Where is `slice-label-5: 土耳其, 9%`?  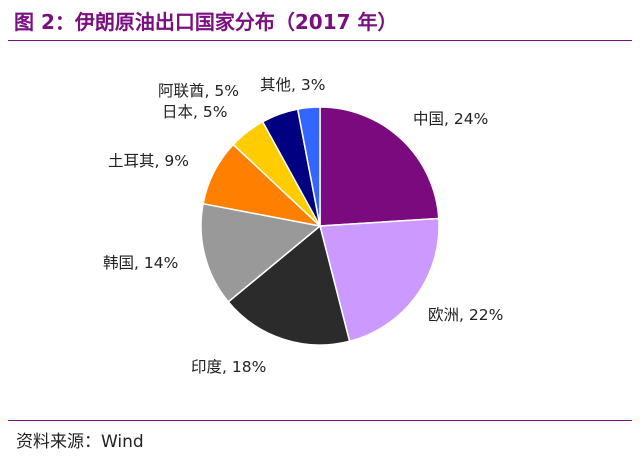 slice-label-5: 土耳其, 9% is located at coordinates (148, 161).